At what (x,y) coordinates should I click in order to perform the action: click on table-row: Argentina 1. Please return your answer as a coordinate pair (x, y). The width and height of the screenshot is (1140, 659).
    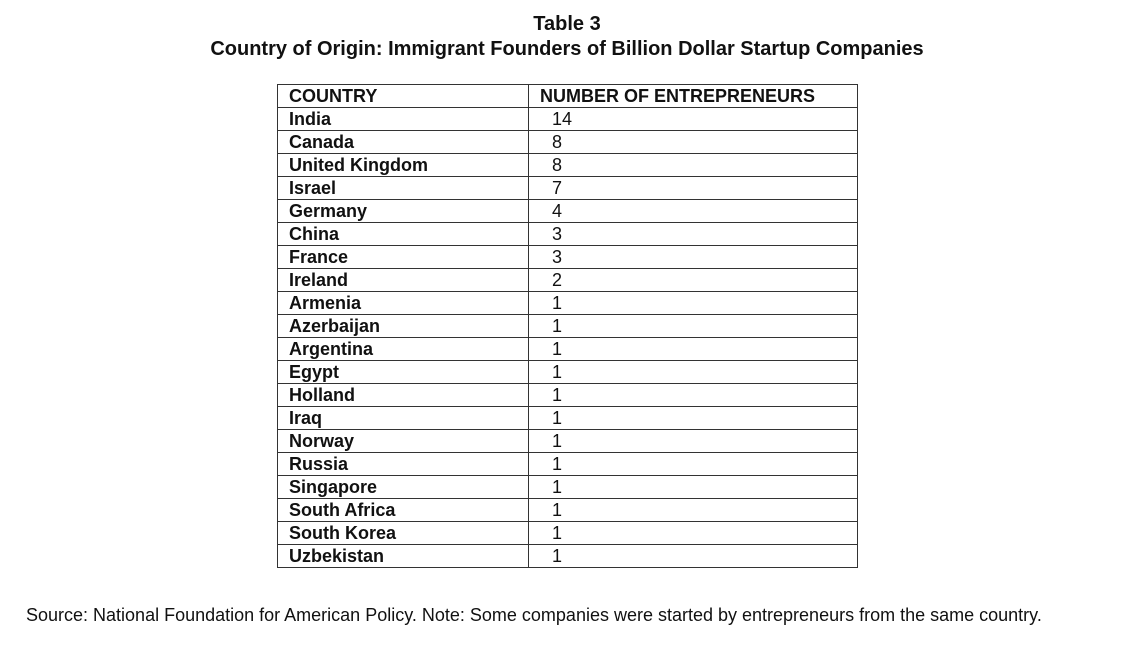
    Looking at the image, I should click on (567, 349).